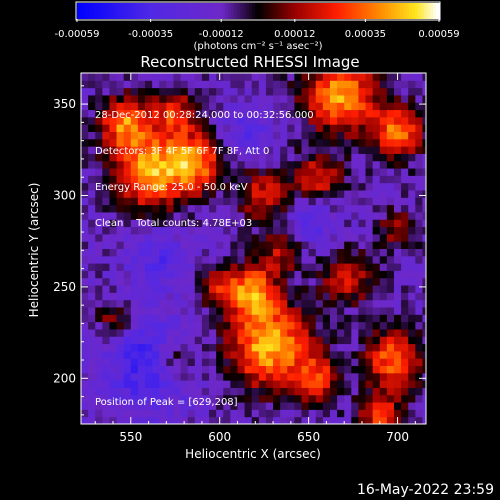  What do you see at coordinates (397, 437) in the screenshot?
I see `x-tick-label: 700` at bounding box center [397, 437].